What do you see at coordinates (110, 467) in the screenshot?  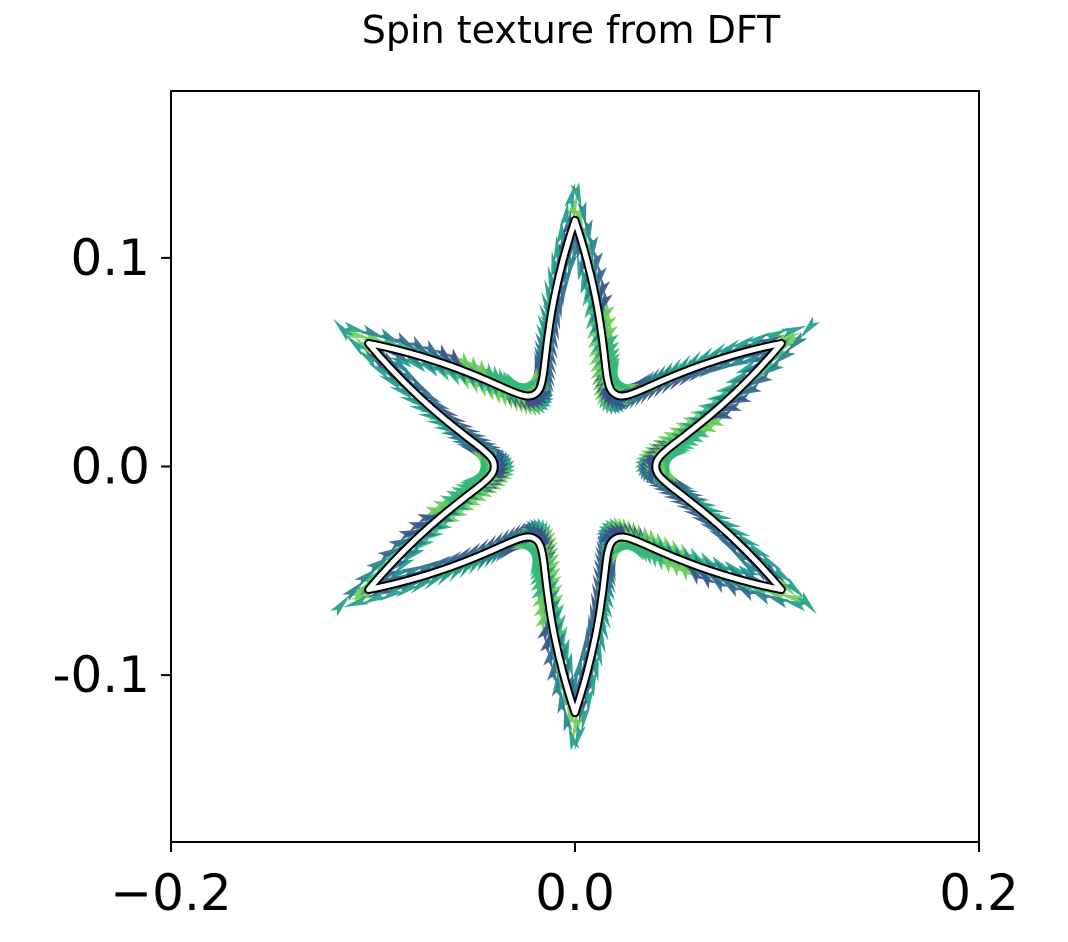 I see `y-tick-label: 0.0` at bounding box center [110, 467].